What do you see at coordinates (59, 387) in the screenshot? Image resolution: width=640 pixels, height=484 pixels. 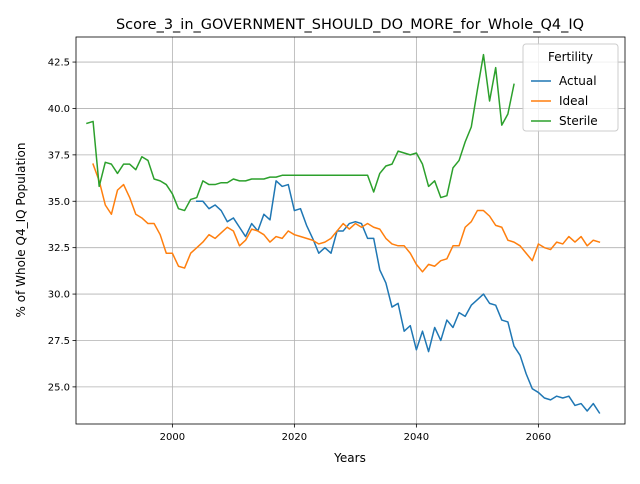 I see `y-tick-label: 25.0` at bounding box center [59, 387].